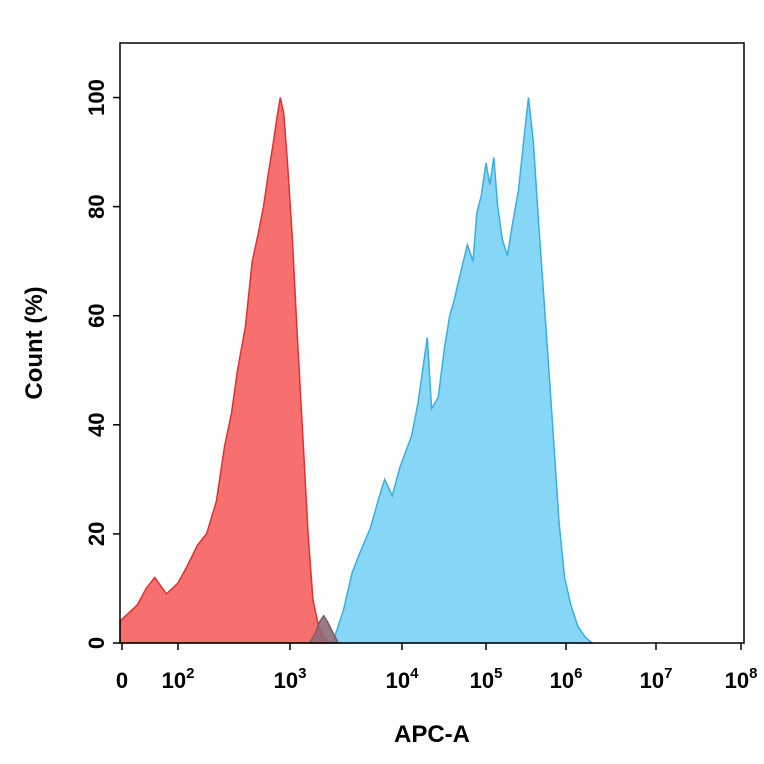 The image size is (764, 764). What do you see at coordinates (290, 679) in the screenshot?
I see `x-tick-label: 10³` at bounding box center [290, 679].